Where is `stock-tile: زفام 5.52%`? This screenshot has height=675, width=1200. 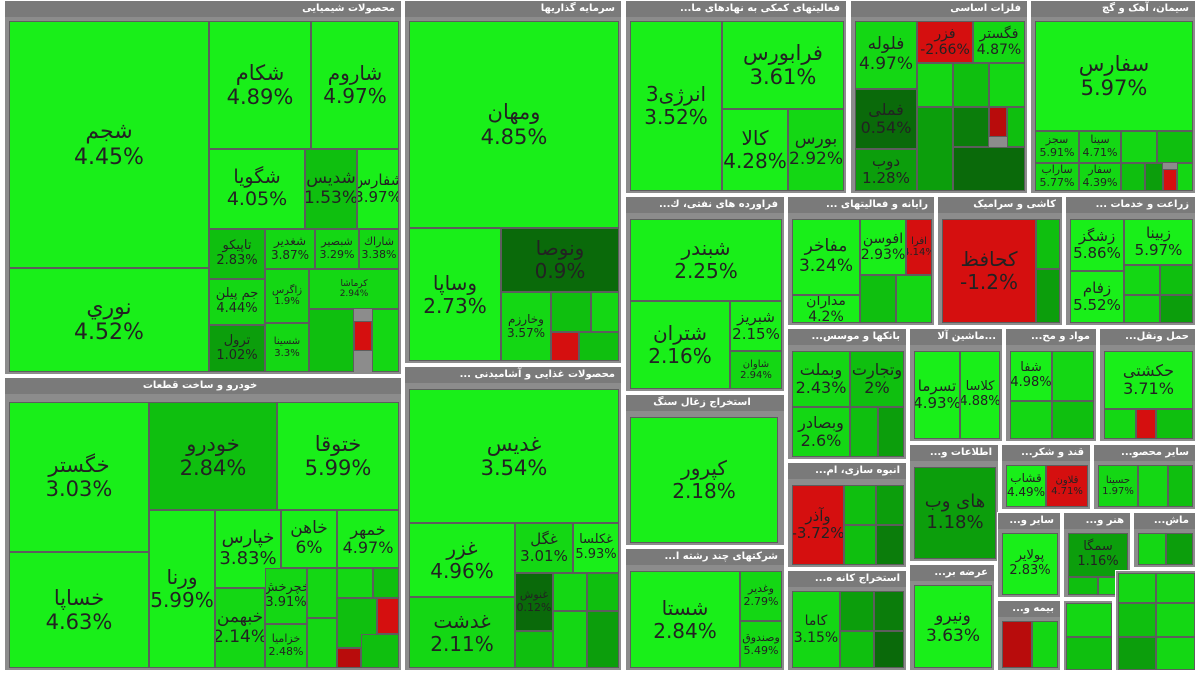
stock-tile: زفام 5.52% is located at coordinates (1097, 297).